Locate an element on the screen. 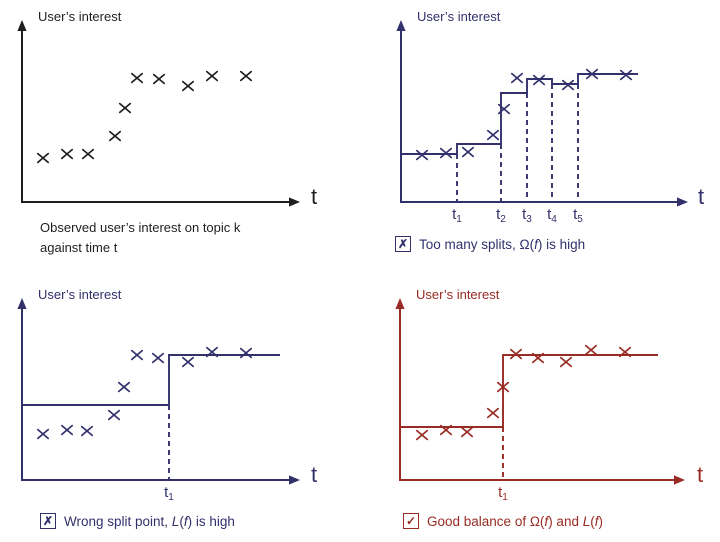 This screenshot has width=720, height=542. verdict-text: Wrong split point, L(f) is high is located at coordinates (149, 521).